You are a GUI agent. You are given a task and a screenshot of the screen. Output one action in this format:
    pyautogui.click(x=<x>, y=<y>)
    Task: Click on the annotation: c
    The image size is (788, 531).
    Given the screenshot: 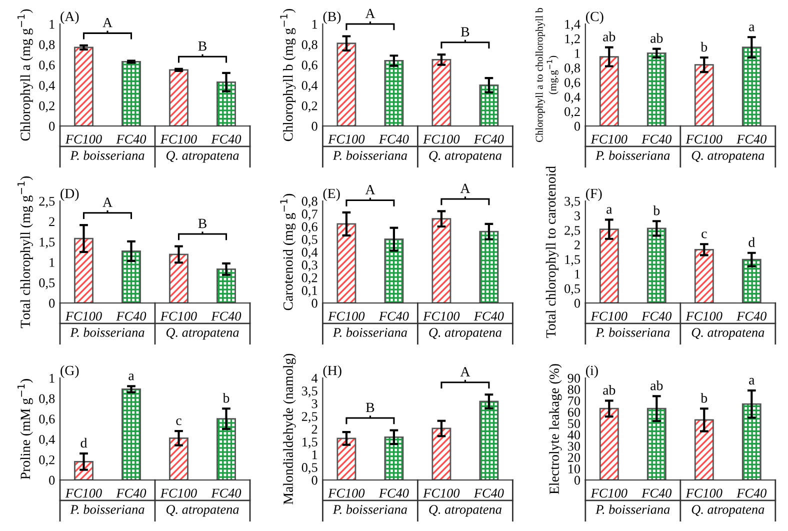 What is the action you would take?
    pyautogui.click(x=179, y=422)
    